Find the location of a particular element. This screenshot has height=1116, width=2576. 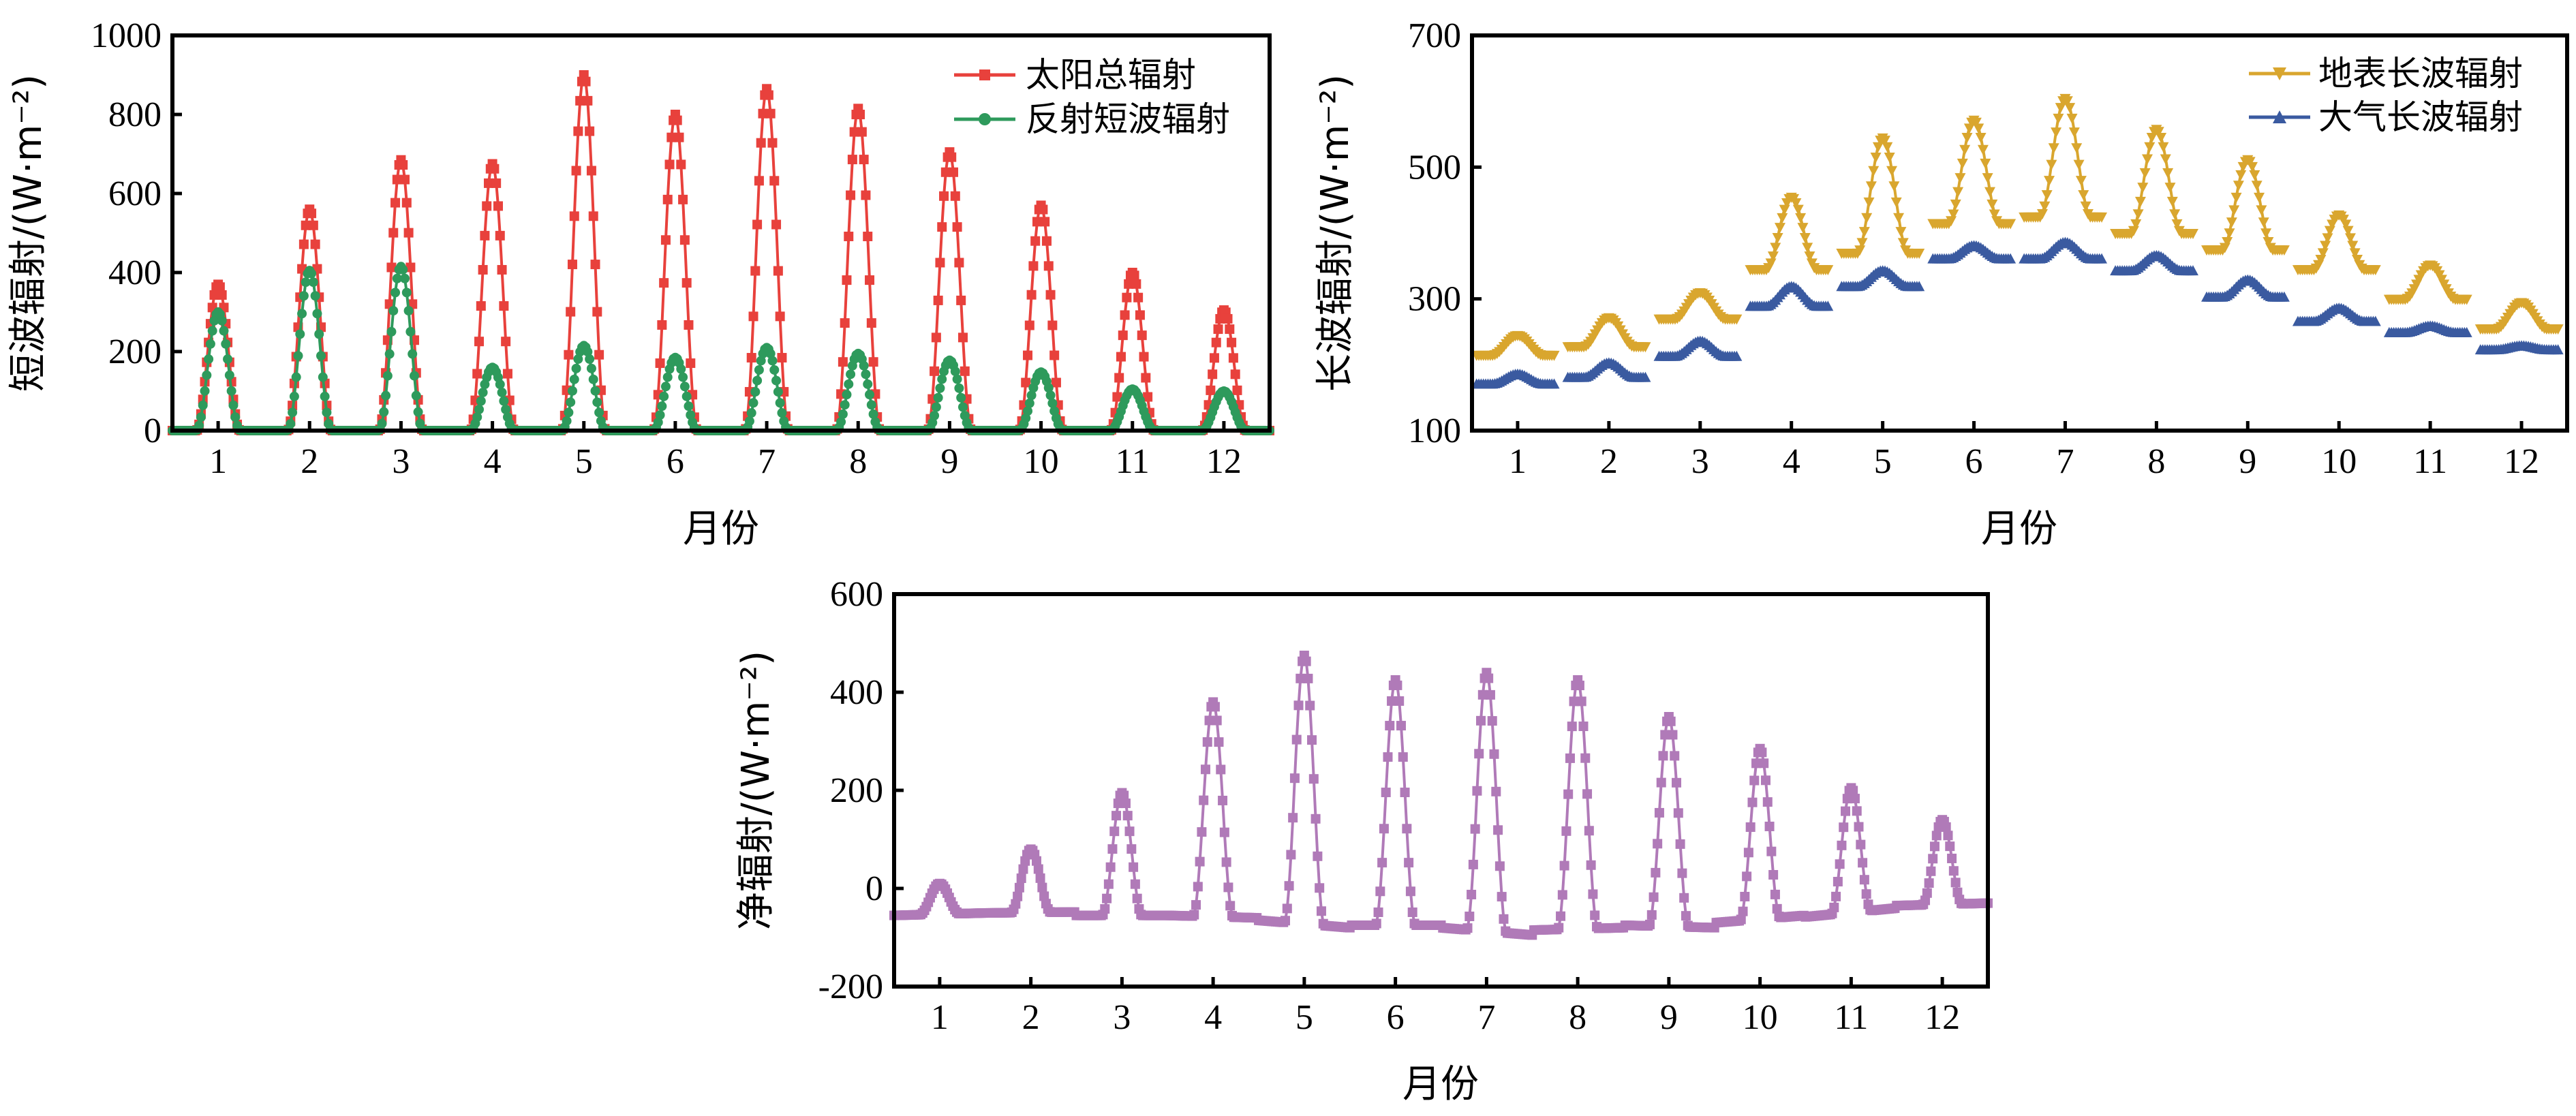

x-ticks-shortwave: 1 2 3 4 5 6 7 8 9 10 11 12 is located at coordinates (726, 451).